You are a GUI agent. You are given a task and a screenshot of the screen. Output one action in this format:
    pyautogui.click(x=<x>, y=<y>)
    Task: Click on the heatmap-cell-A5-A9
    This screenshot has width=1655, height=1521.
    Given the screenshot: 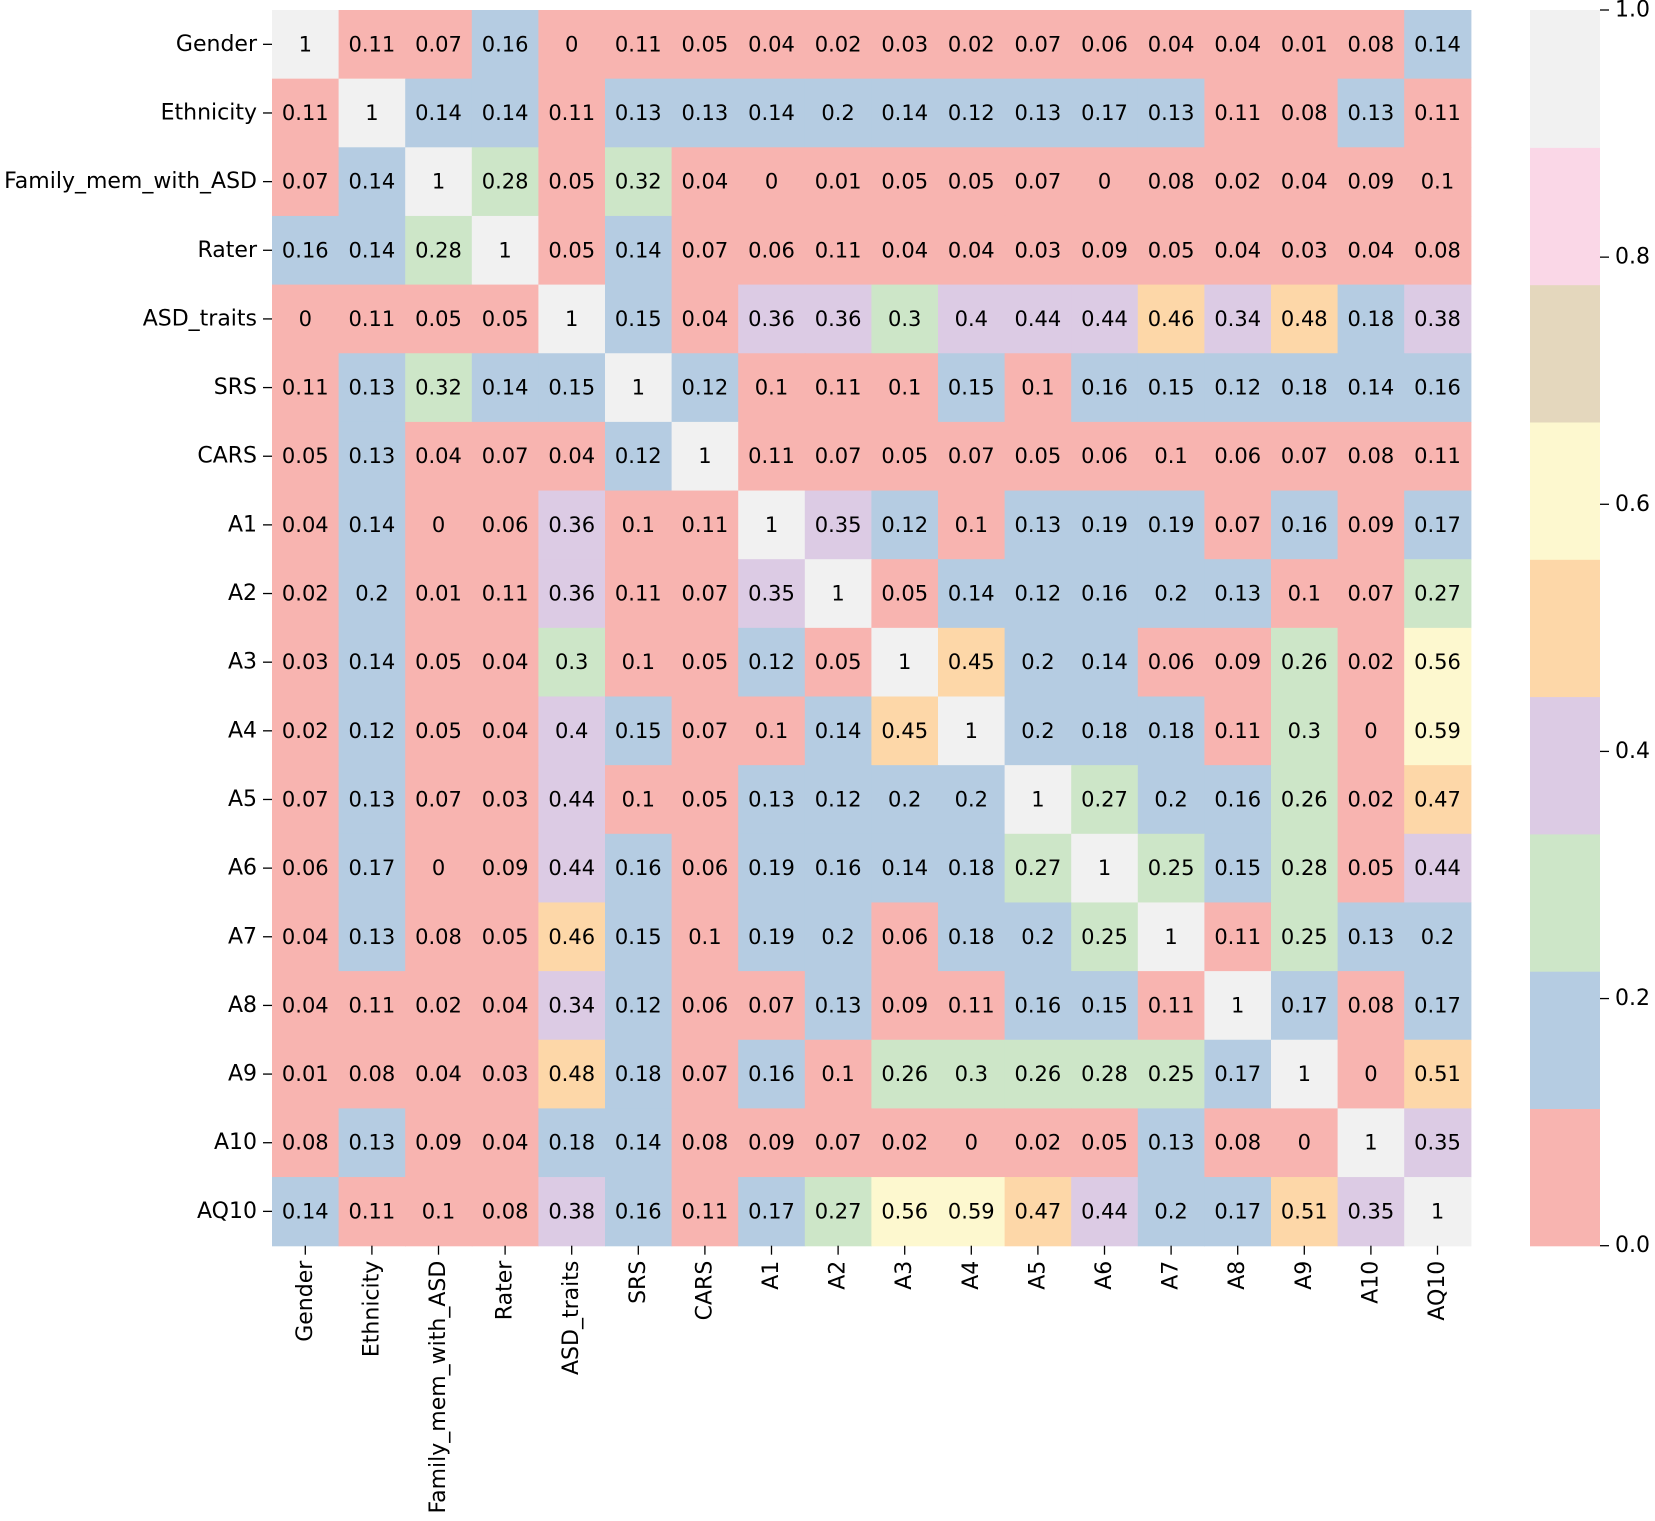 What is the action you would take?
    pyautogui.click(x=1305, y=800)
    